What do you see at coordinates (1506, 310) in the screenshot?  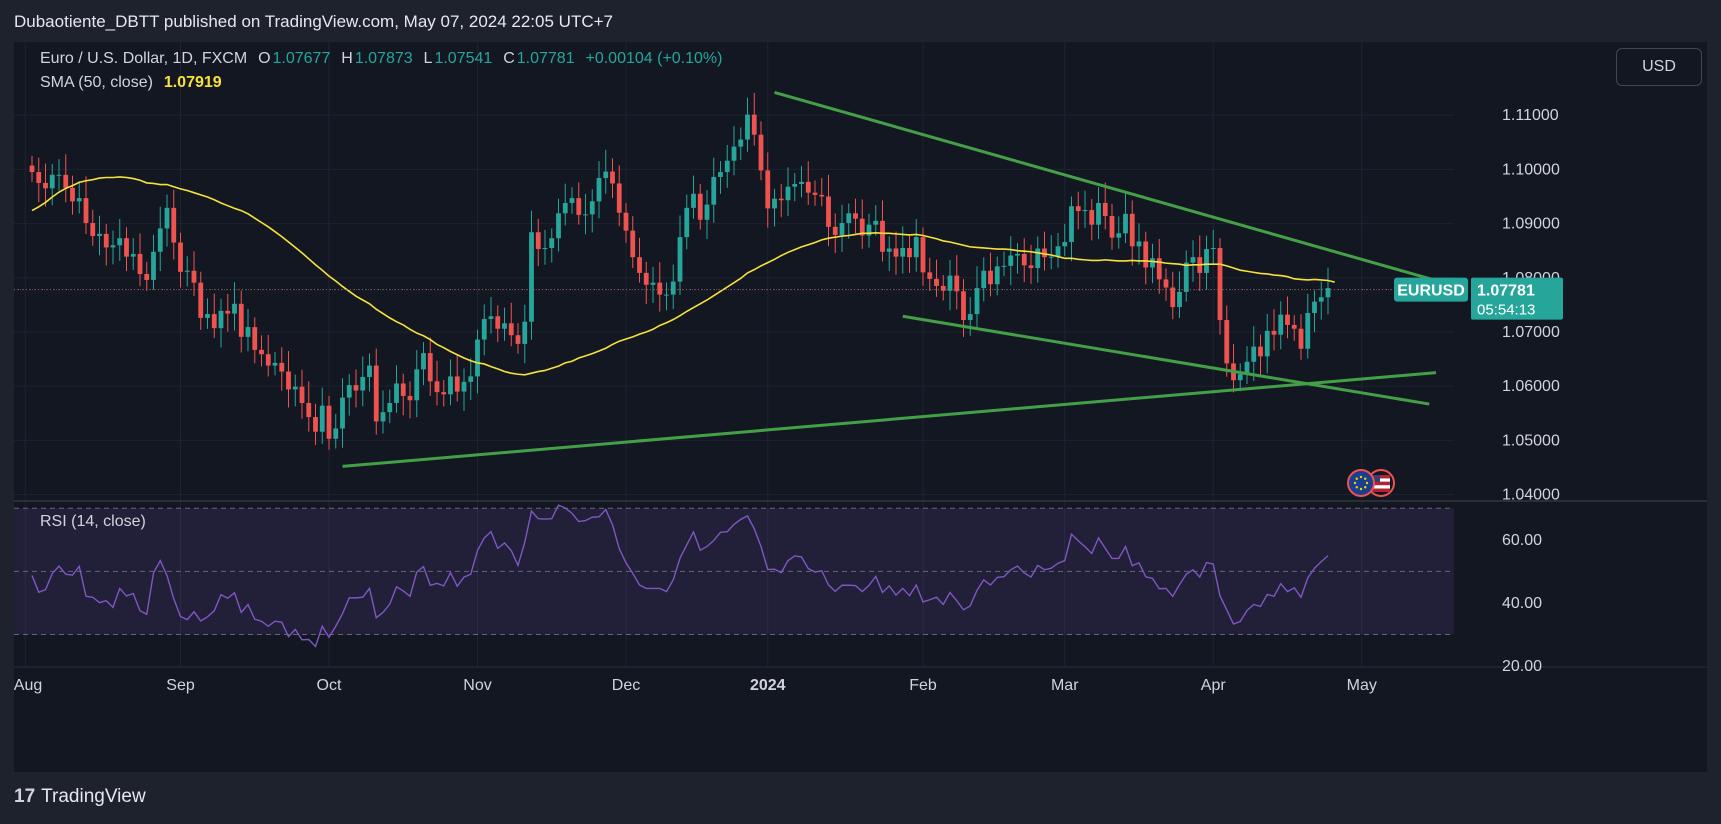 I see `price-tag-countdown: 05:54:13` at bounding box center [1506, 310].